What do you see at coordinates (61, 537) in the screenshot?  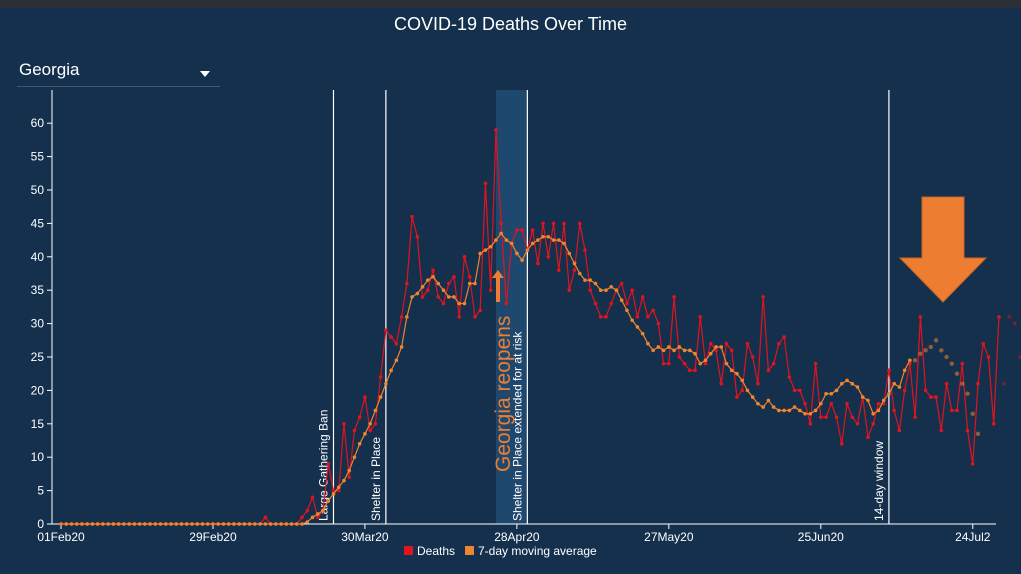 I see `x-tick-label: 01Feb20` at bounding box center [61, 537].